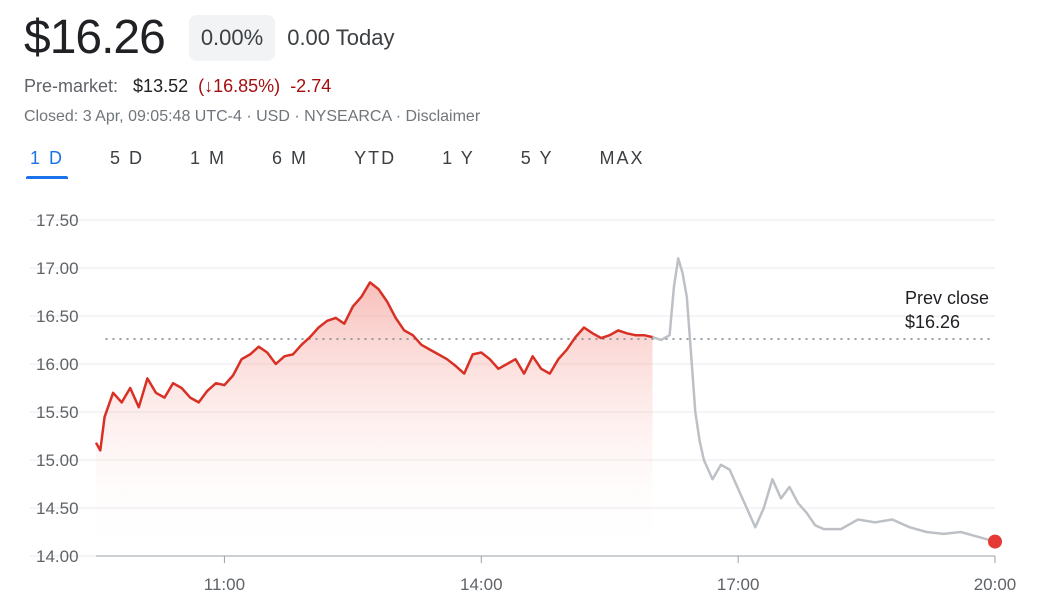 This screenshot has width=1048, height=605. What do you see at coordinates (341, 37) in the screenshot?
I see `change-today: 0.00 Today` at bounding box center [341, 37].